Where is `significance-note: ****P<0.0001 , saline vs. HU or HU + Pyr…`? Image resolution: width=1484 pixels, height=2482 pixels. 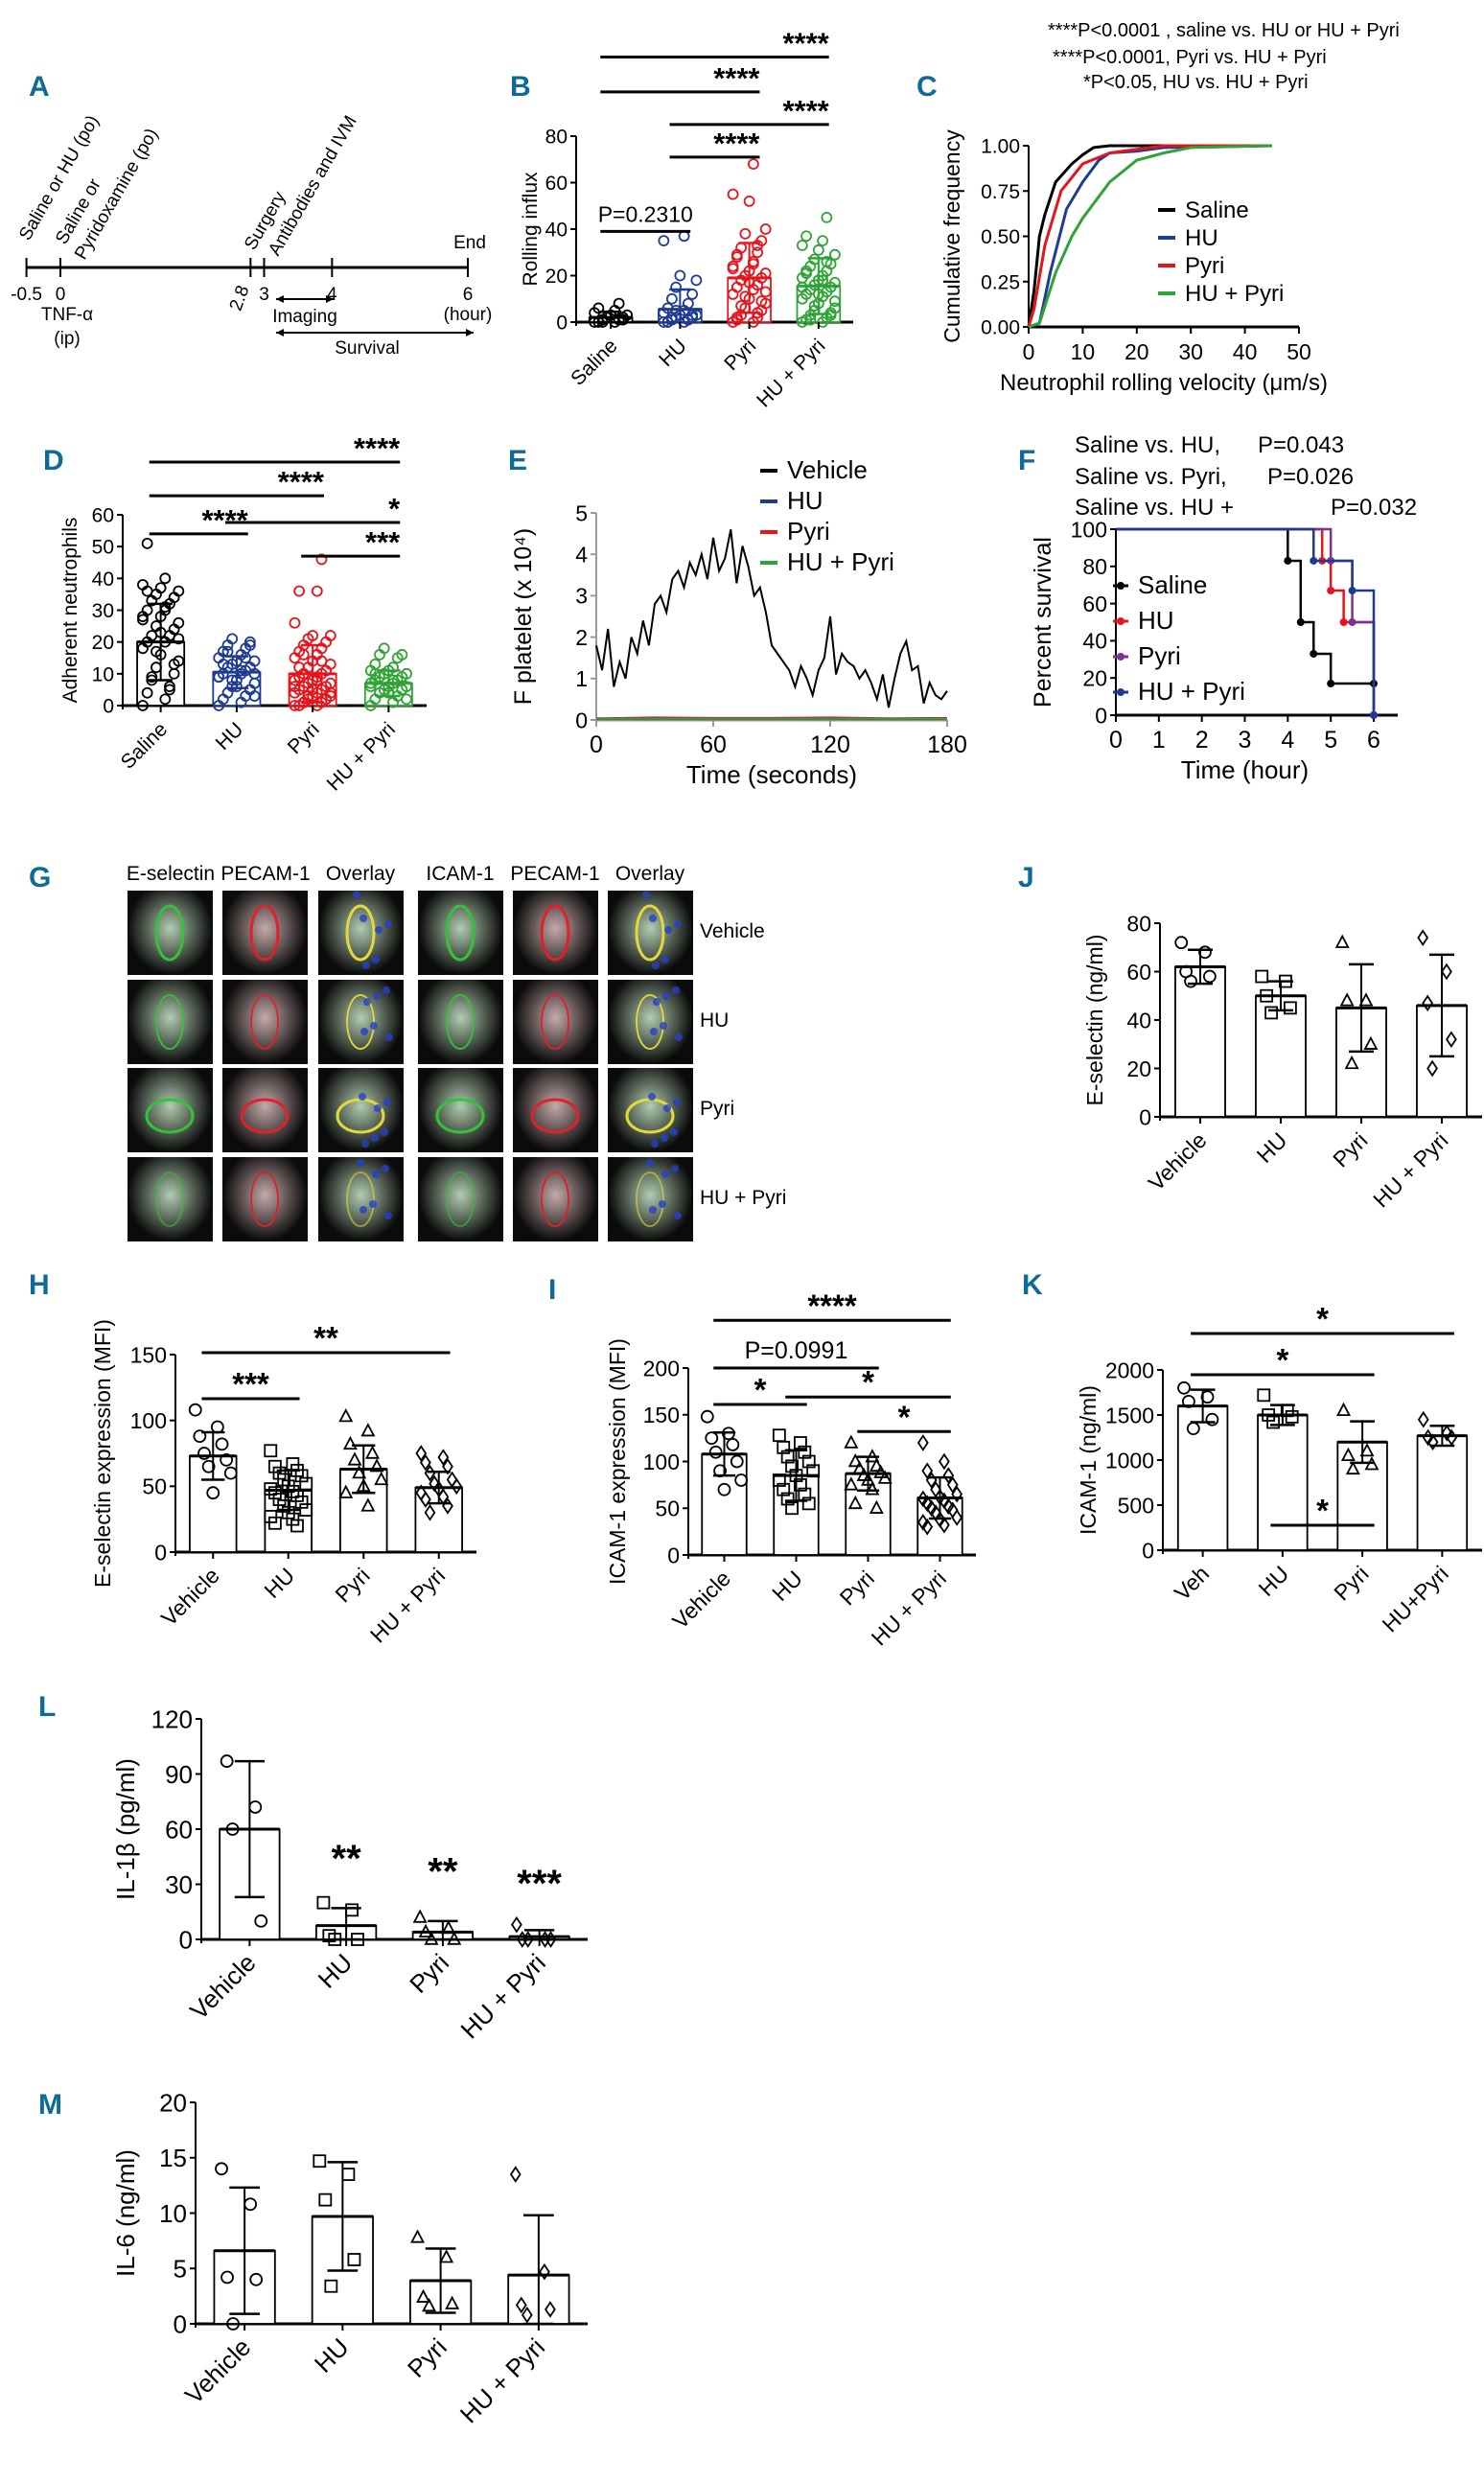 significance-note: ****P<0.0001 , saline vs. HU or HU + Pyr… is located at coordinates (1224, 30).